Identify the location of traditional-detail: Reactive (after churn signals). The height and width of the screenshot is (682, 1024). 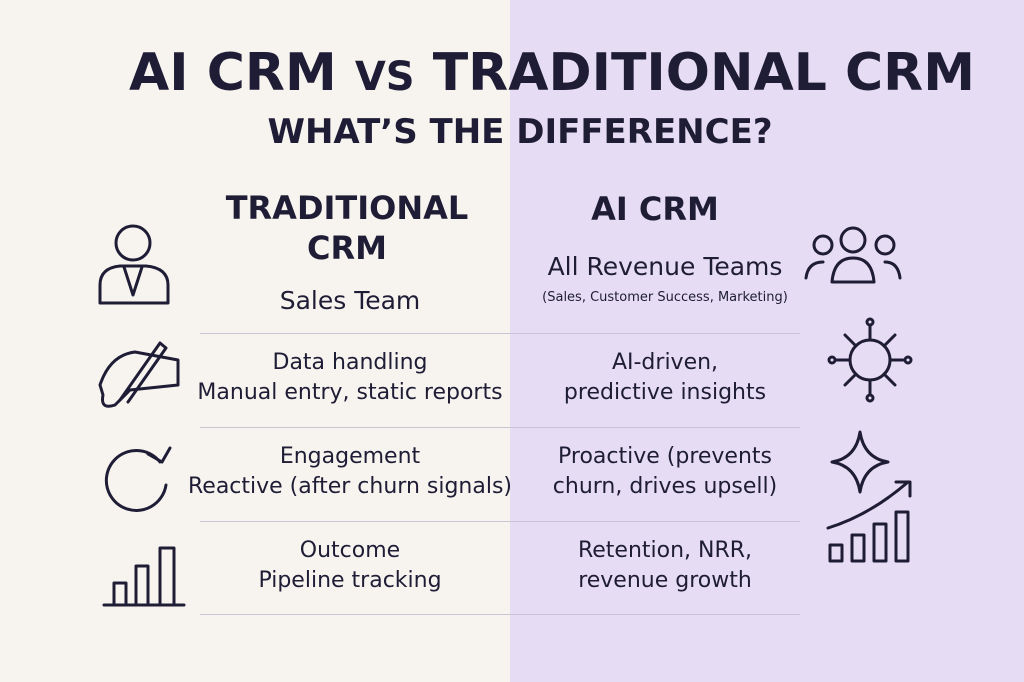
(350, 486).